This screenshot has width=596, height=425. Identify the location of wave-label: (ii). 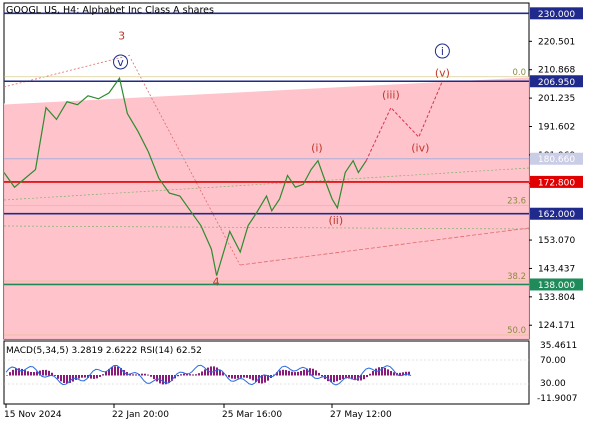
(335, 220).